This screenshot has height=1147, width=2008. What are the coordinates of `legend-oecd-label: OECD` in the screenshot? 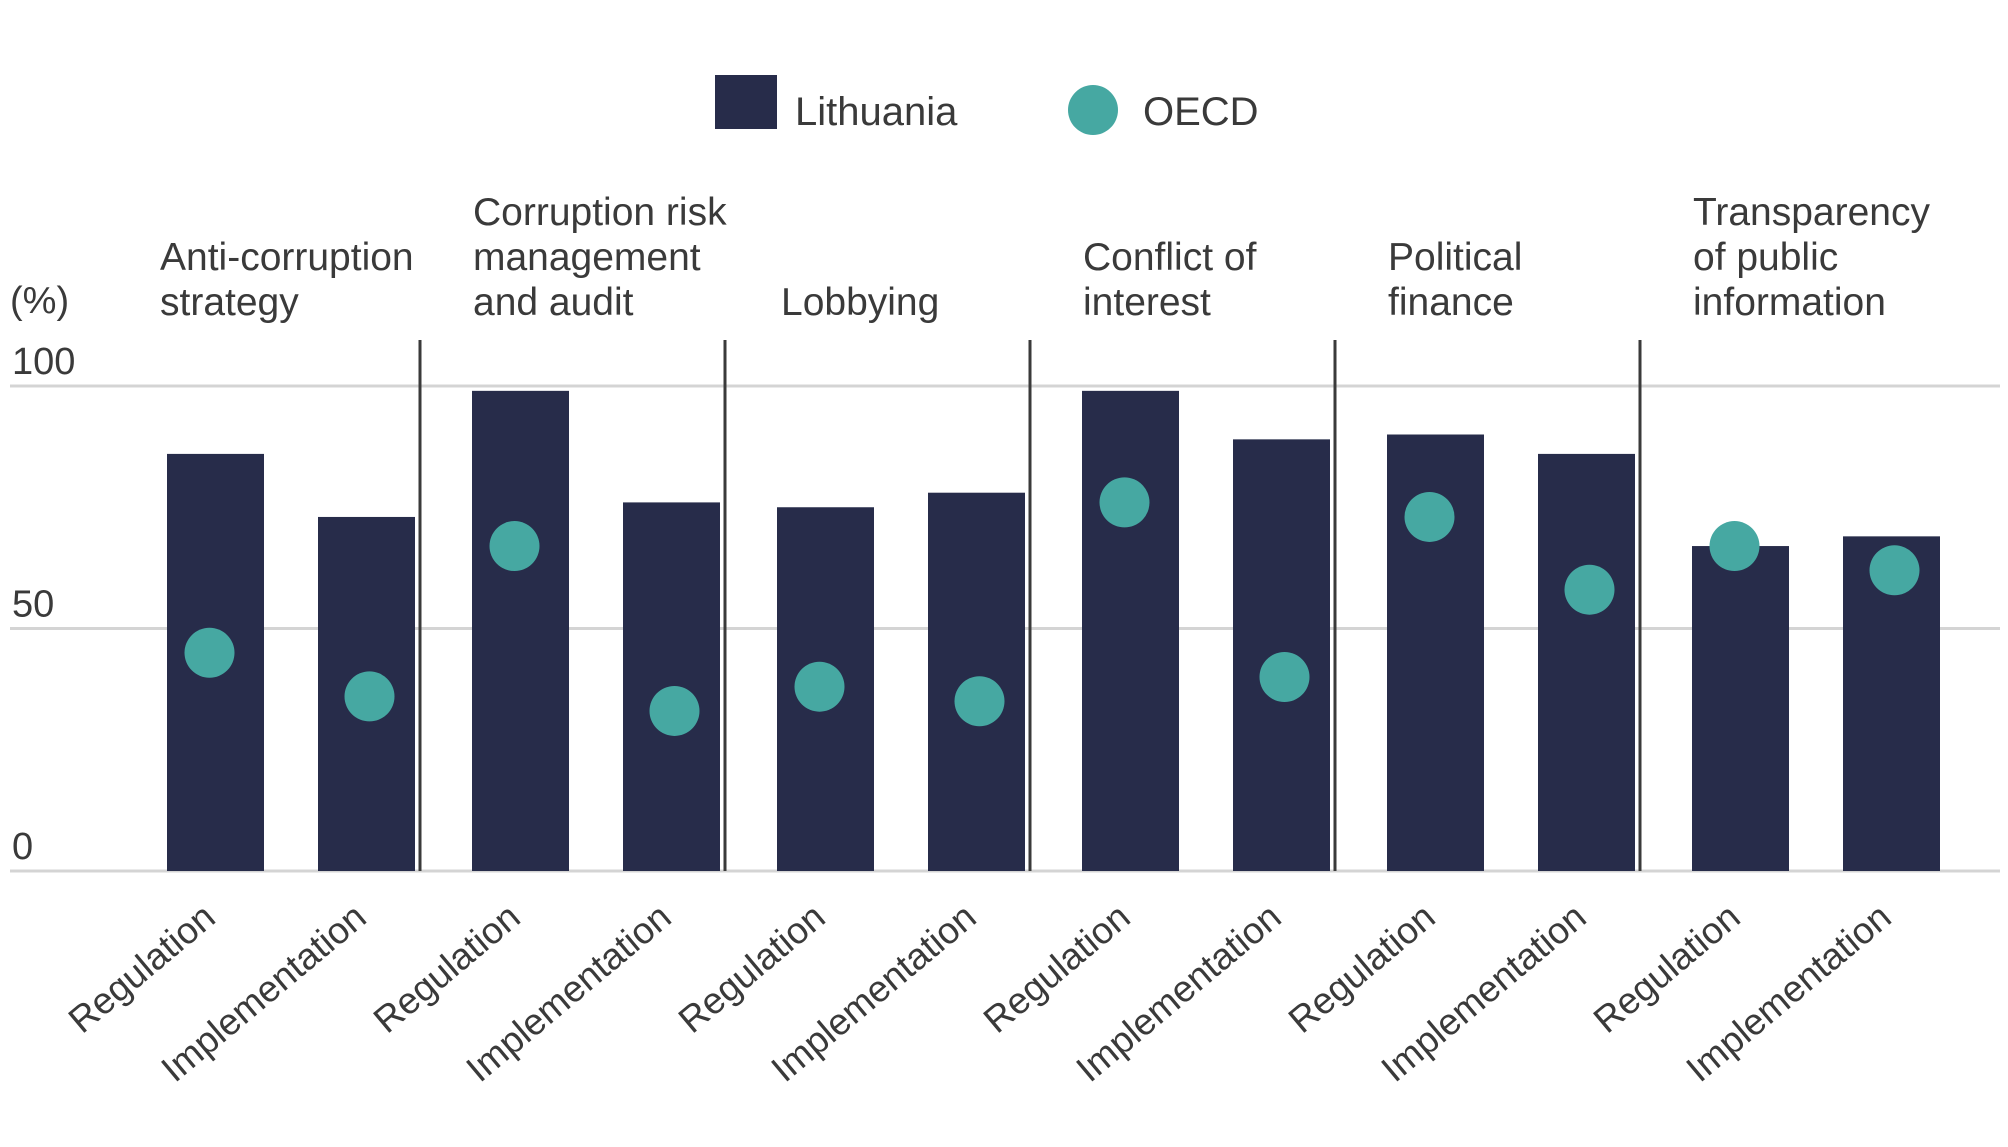 It's located at (1201, 112).